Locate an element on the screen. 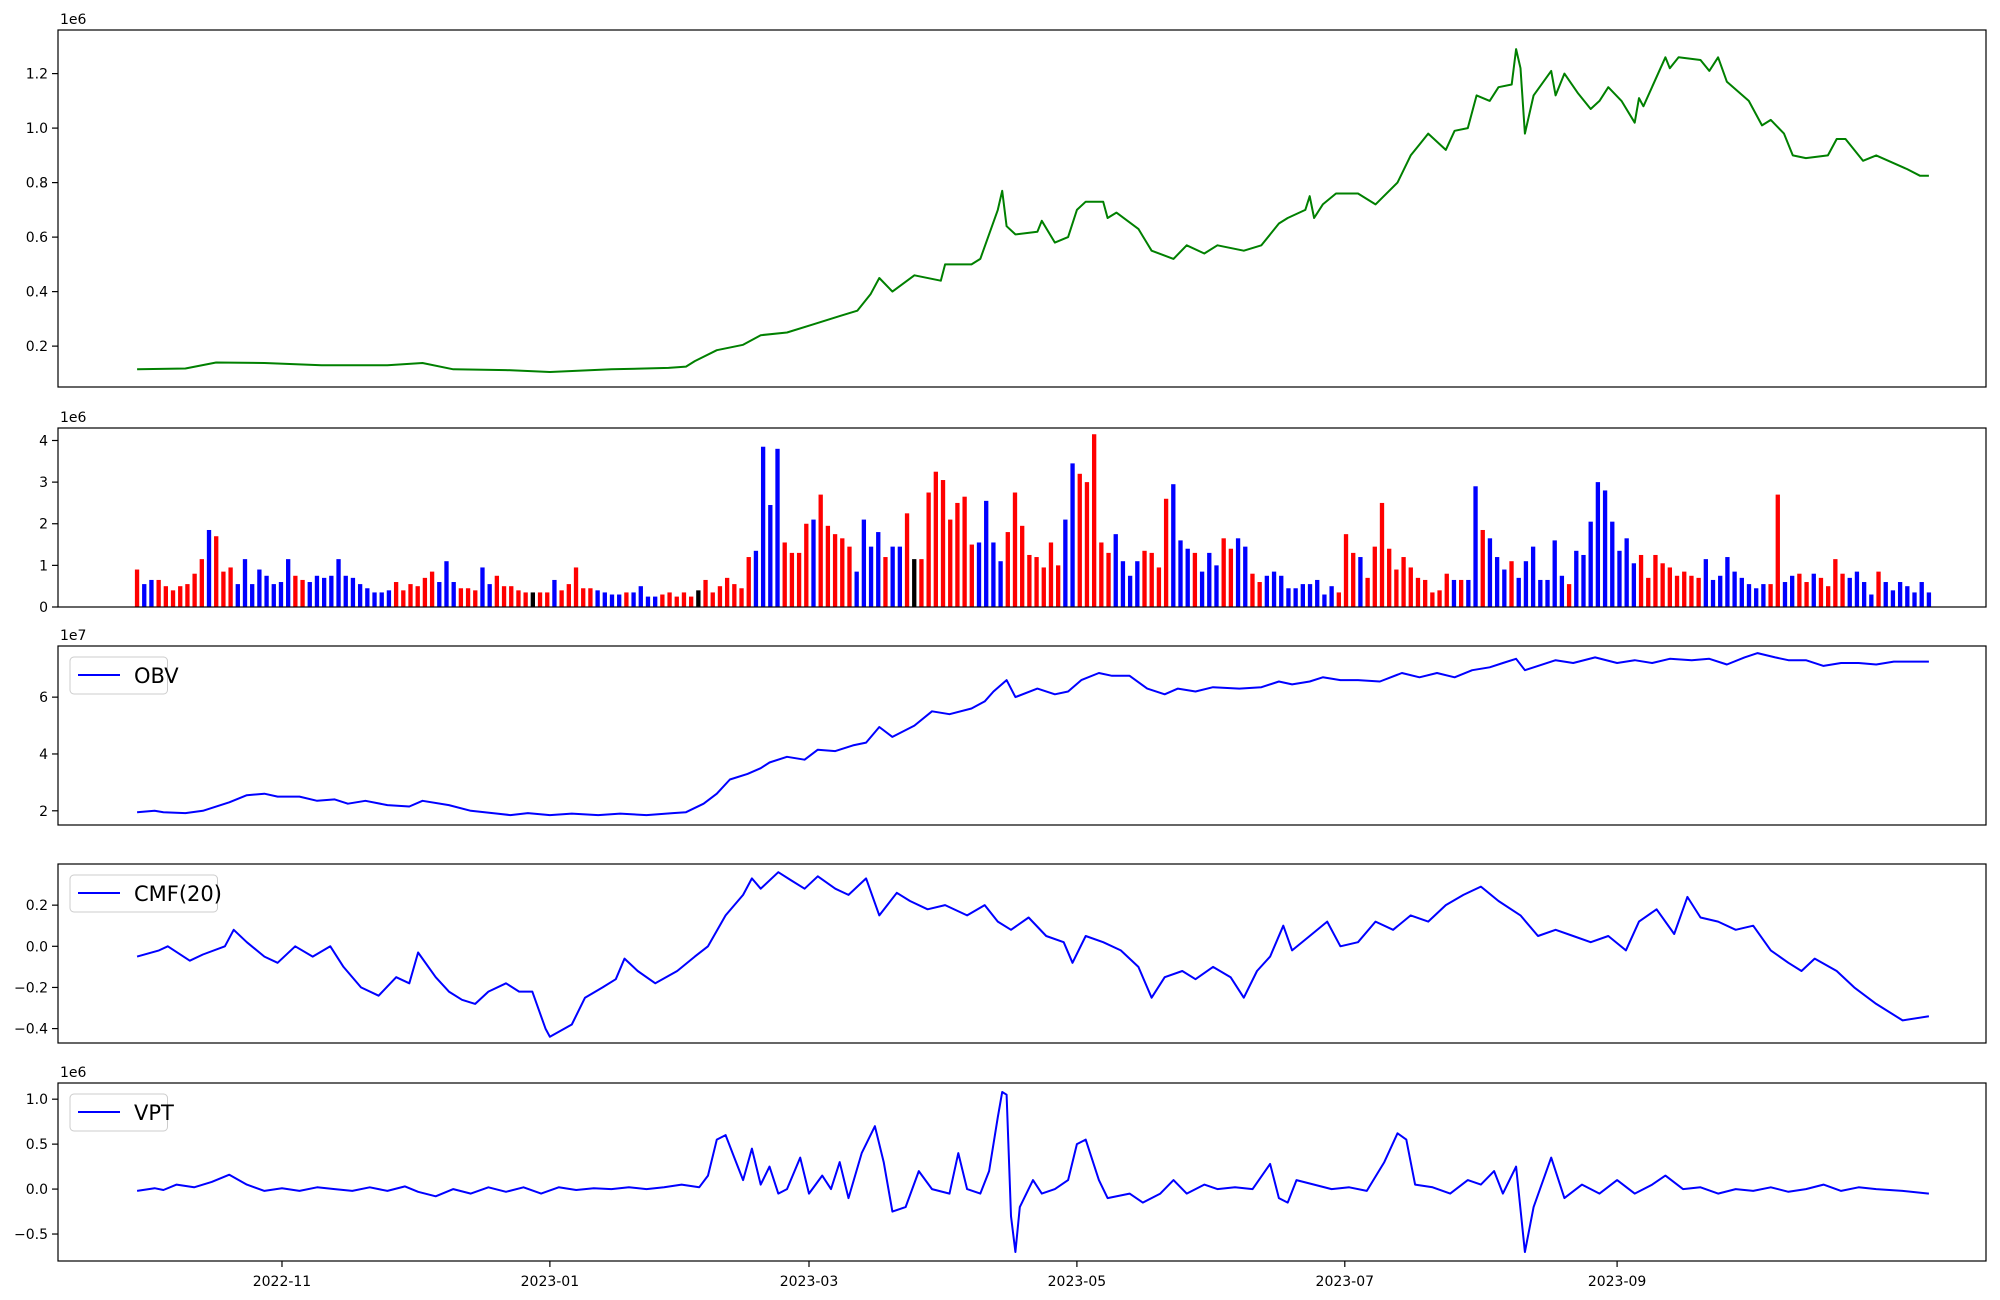 The width and height of the screenshot is (2000, 1300). obv-panel: 2 4 6 1e7 OBV is located at coordinates (1013, 727).